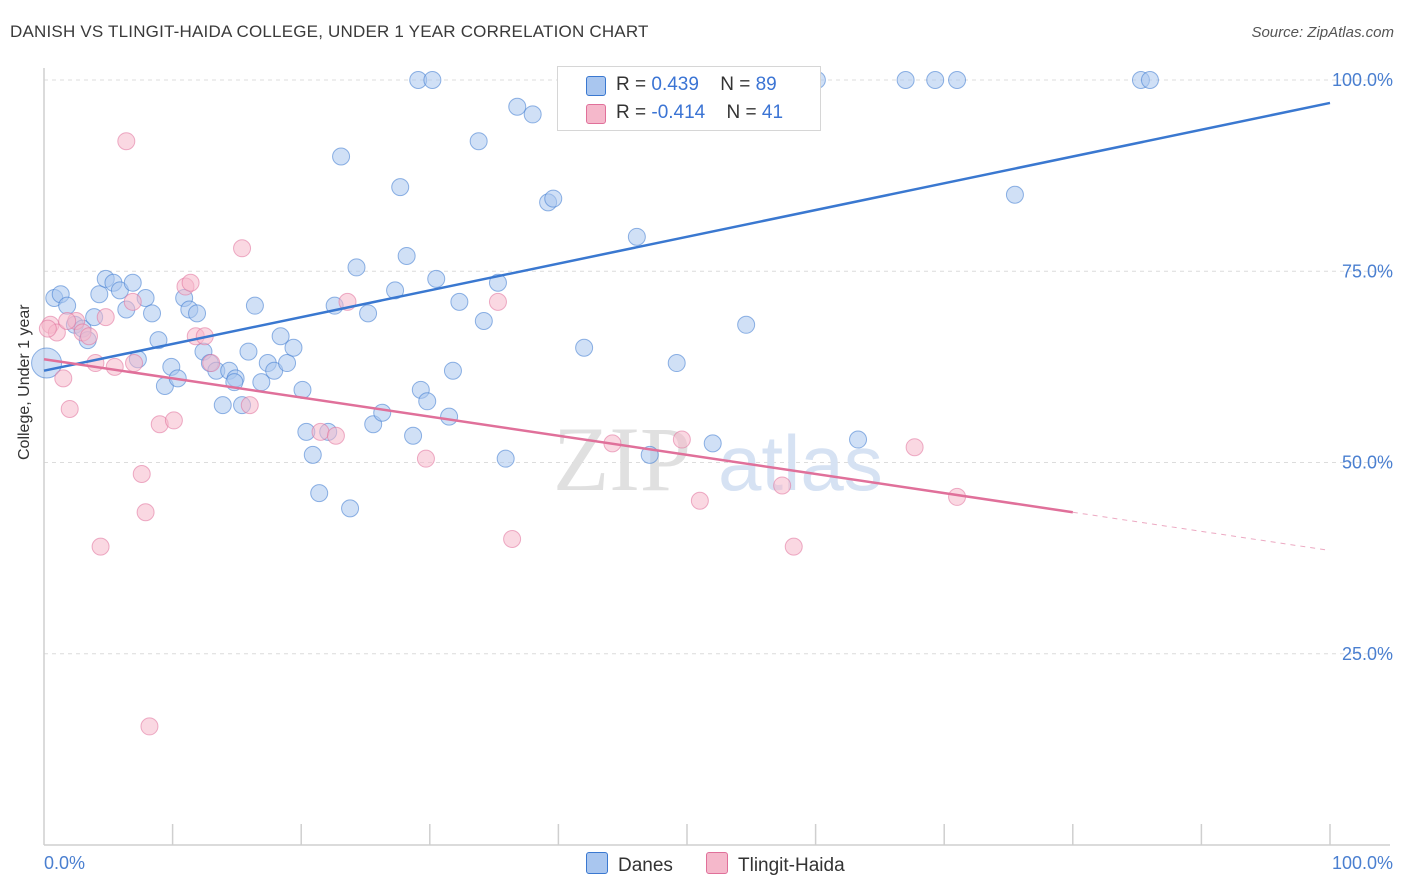 The image size is (1406, 892). Describe the element at coordinates (1367, 654) in the screenshot. I see `y-tick-label: 25.0%` at that location.